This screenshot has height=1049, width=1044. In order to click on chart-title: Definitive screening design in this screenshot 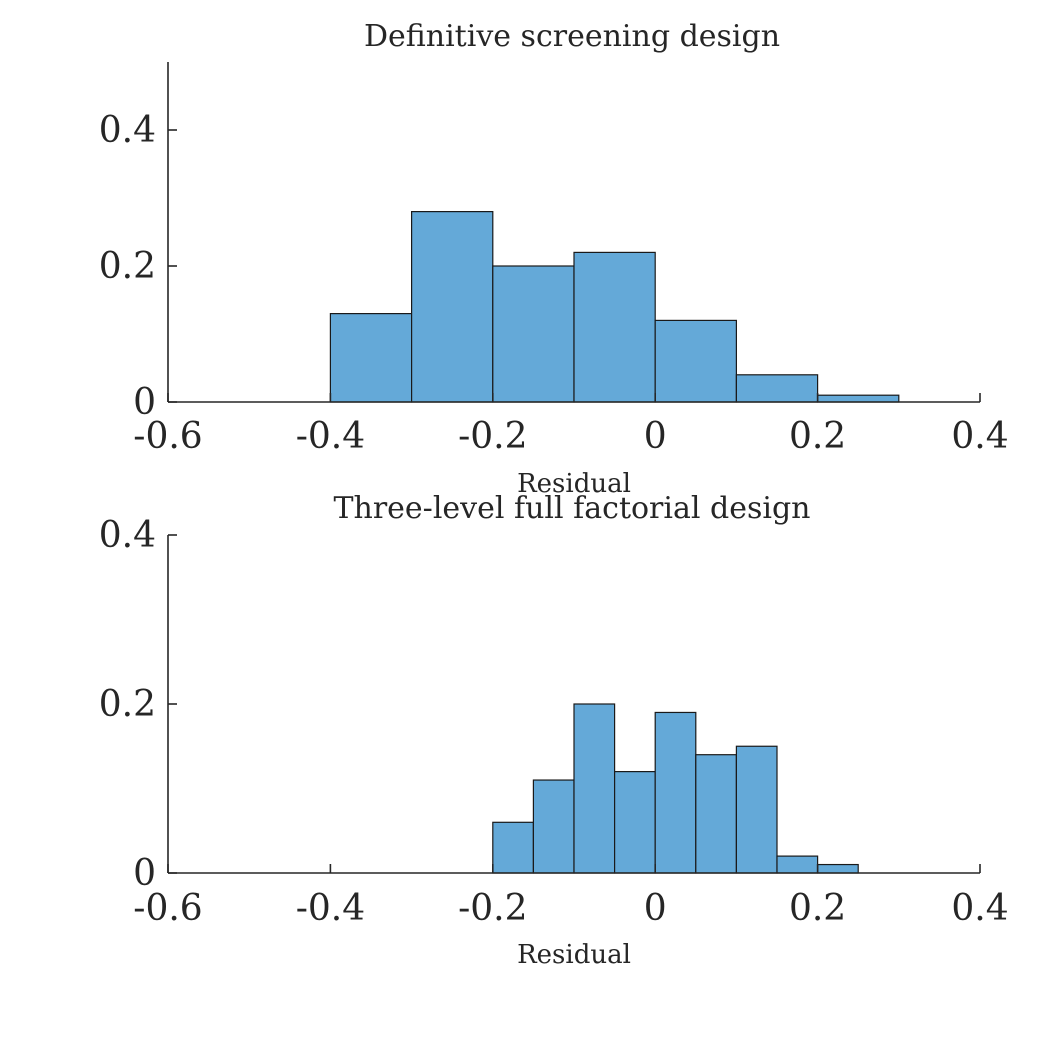, I will do `click(572, 36)`.